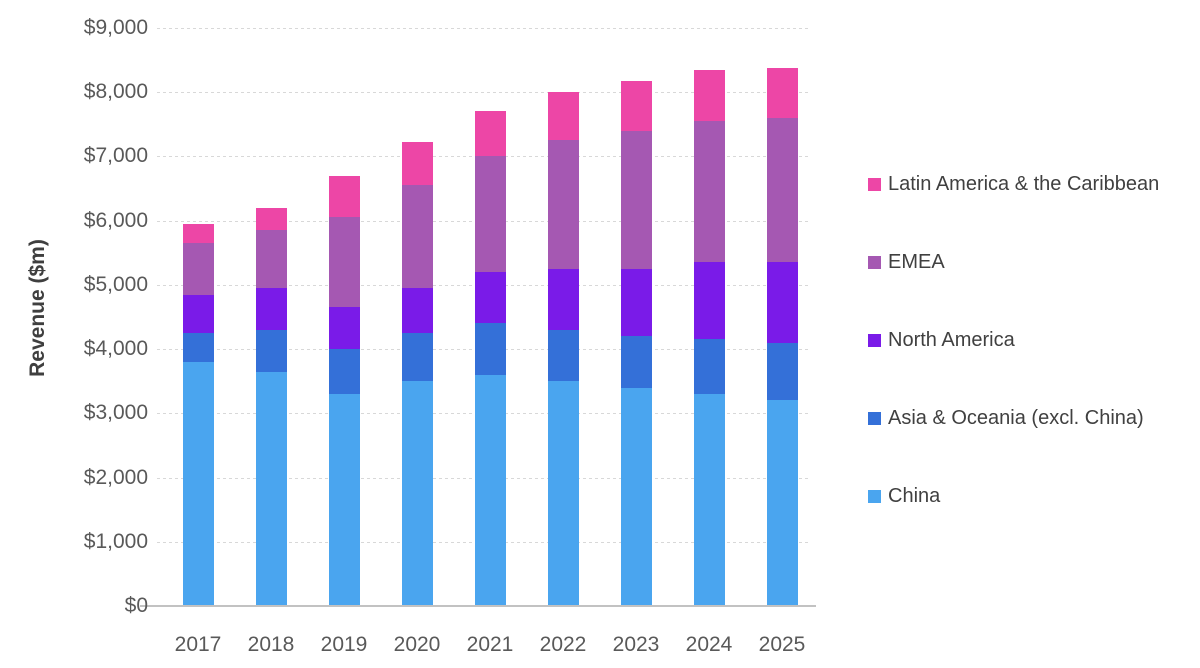 This screenshot has height=668, width=1200. Describe the element at coordinates (563, 644) in the screenshot. I see `x-axis-tick-label: 2022` at that location.